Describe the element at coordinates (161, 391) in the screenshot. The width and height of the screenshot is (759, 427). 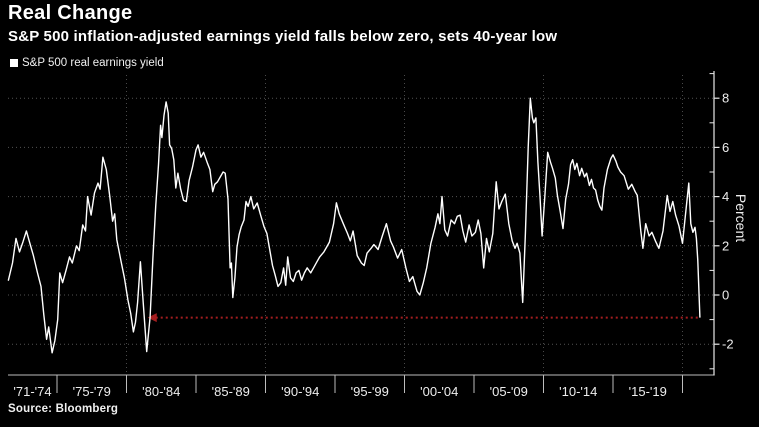
I see `x-tick-label: '80-'84` at that location.